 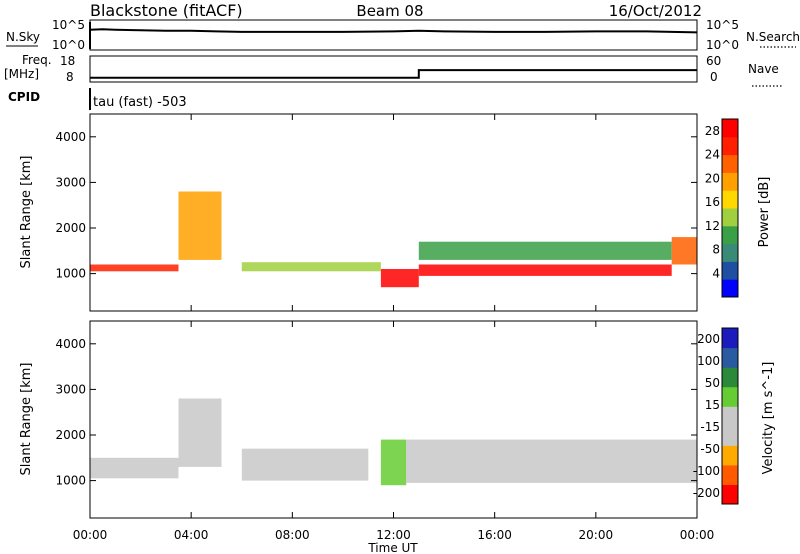 What do you see at coordinates (68, 25) in the screenshot?
I see `noise-tick-left-top: 10^5` at bounding box center [68, 25].